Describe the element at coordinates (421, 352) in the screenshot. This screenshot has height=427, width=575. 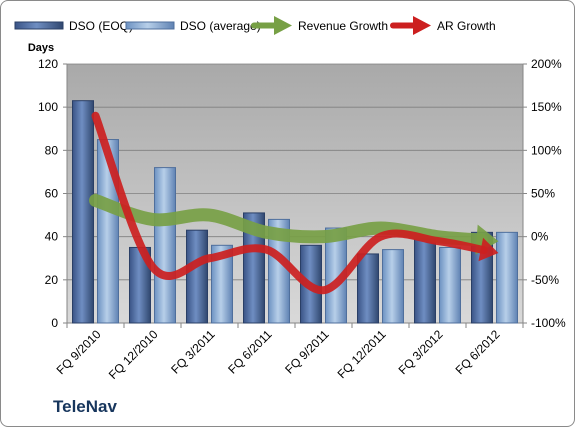
I see `x-tick-label: FQ 3/2012` at that location.